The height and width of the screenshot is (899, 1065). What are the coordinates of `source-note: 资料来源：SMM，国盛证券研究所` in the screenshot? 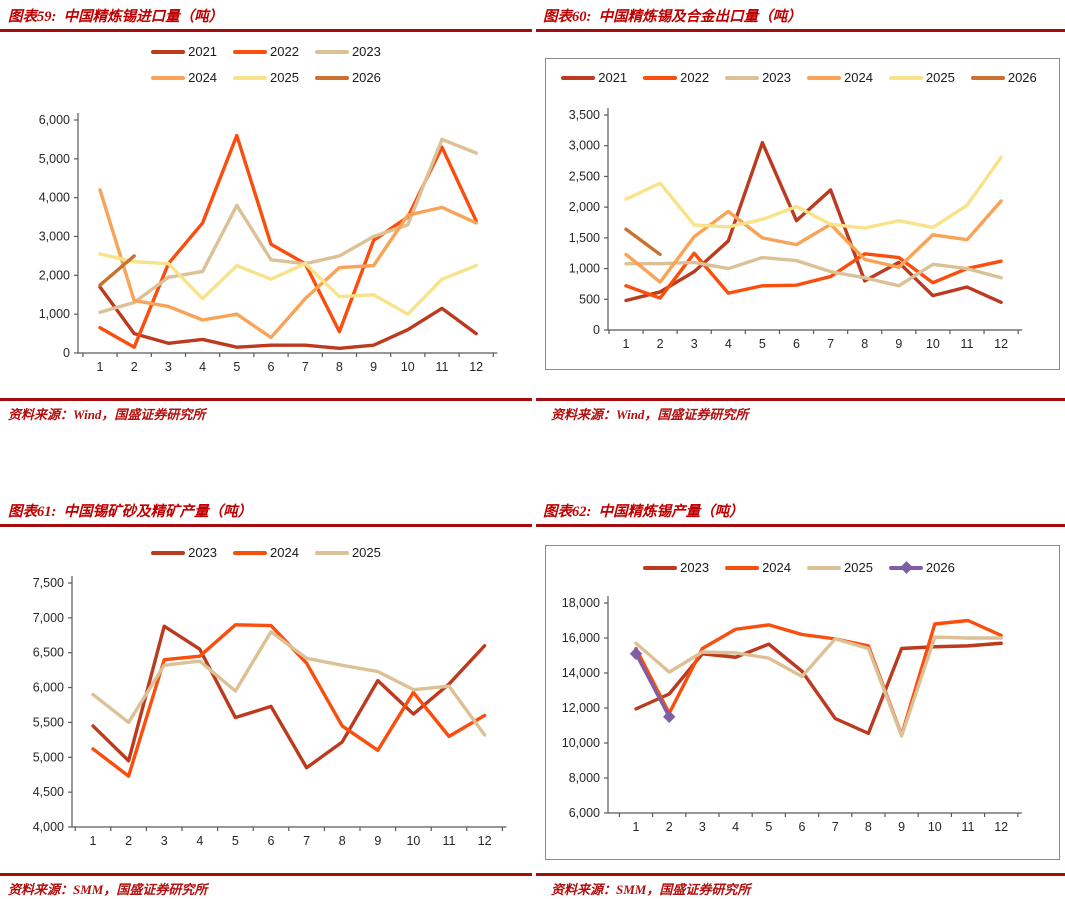 It's located at (108, 889).